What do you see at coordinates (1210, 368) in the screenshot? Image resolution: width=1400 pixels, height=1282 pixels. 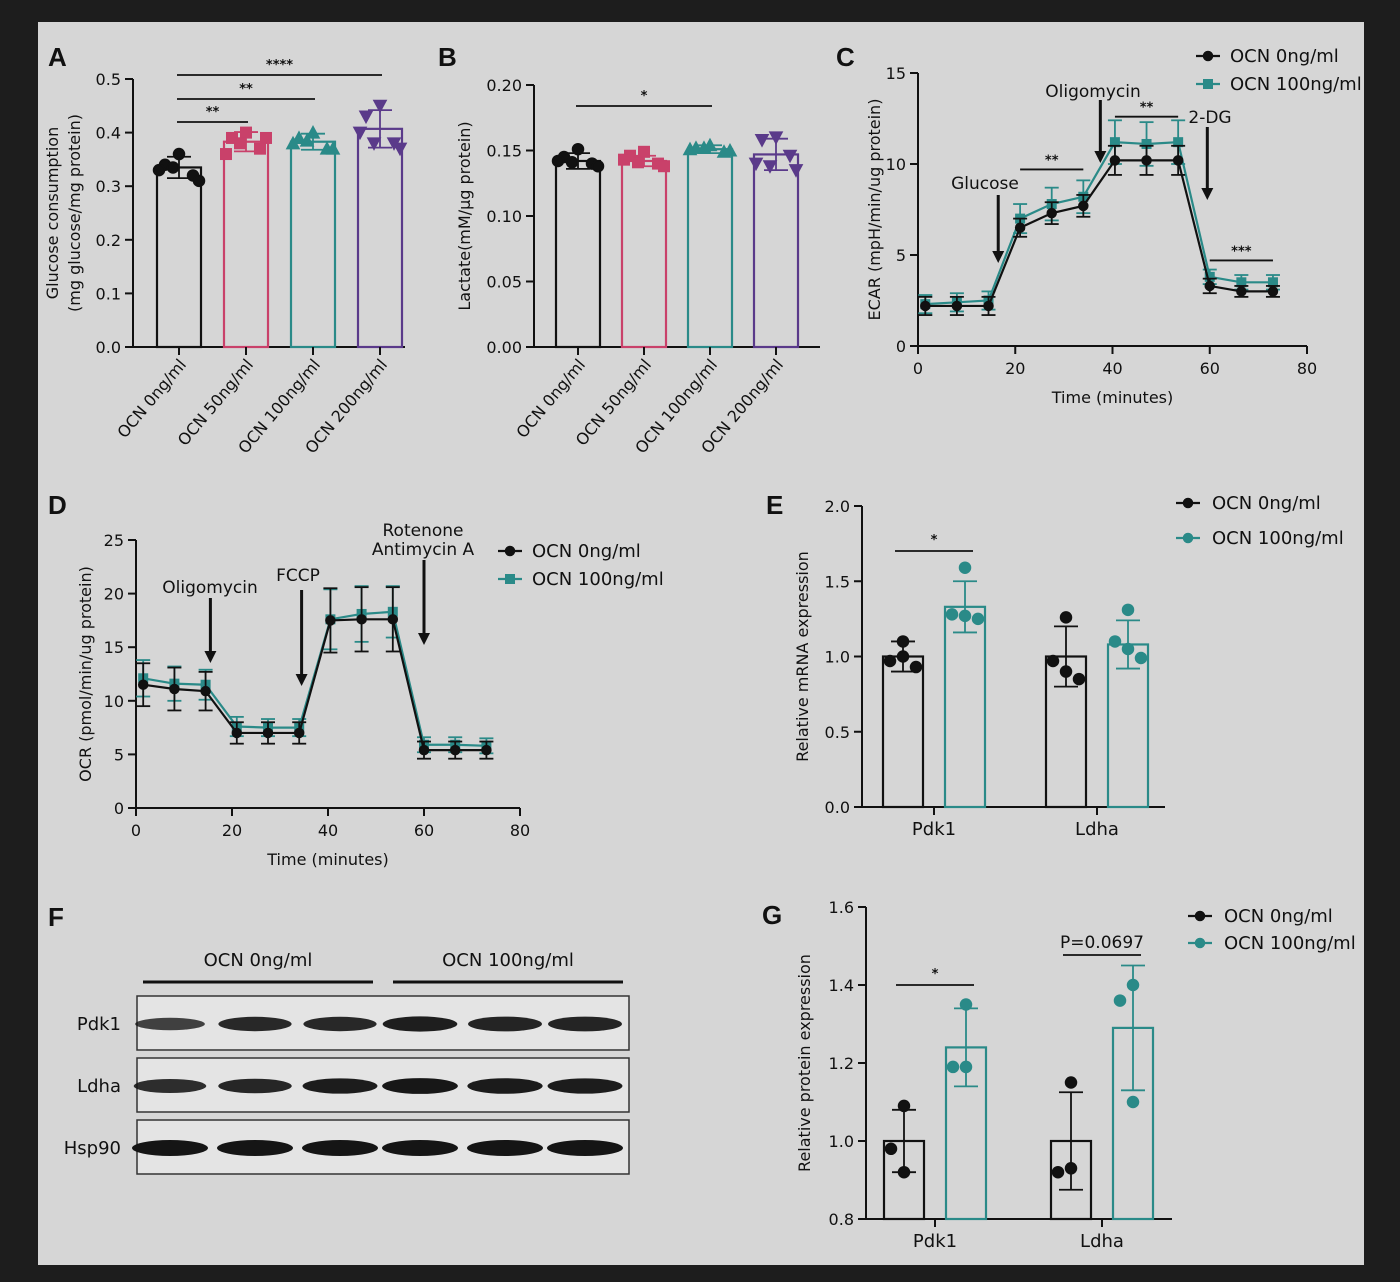 I see `x-tick-label: 60` at bounding box center [1210, 368].